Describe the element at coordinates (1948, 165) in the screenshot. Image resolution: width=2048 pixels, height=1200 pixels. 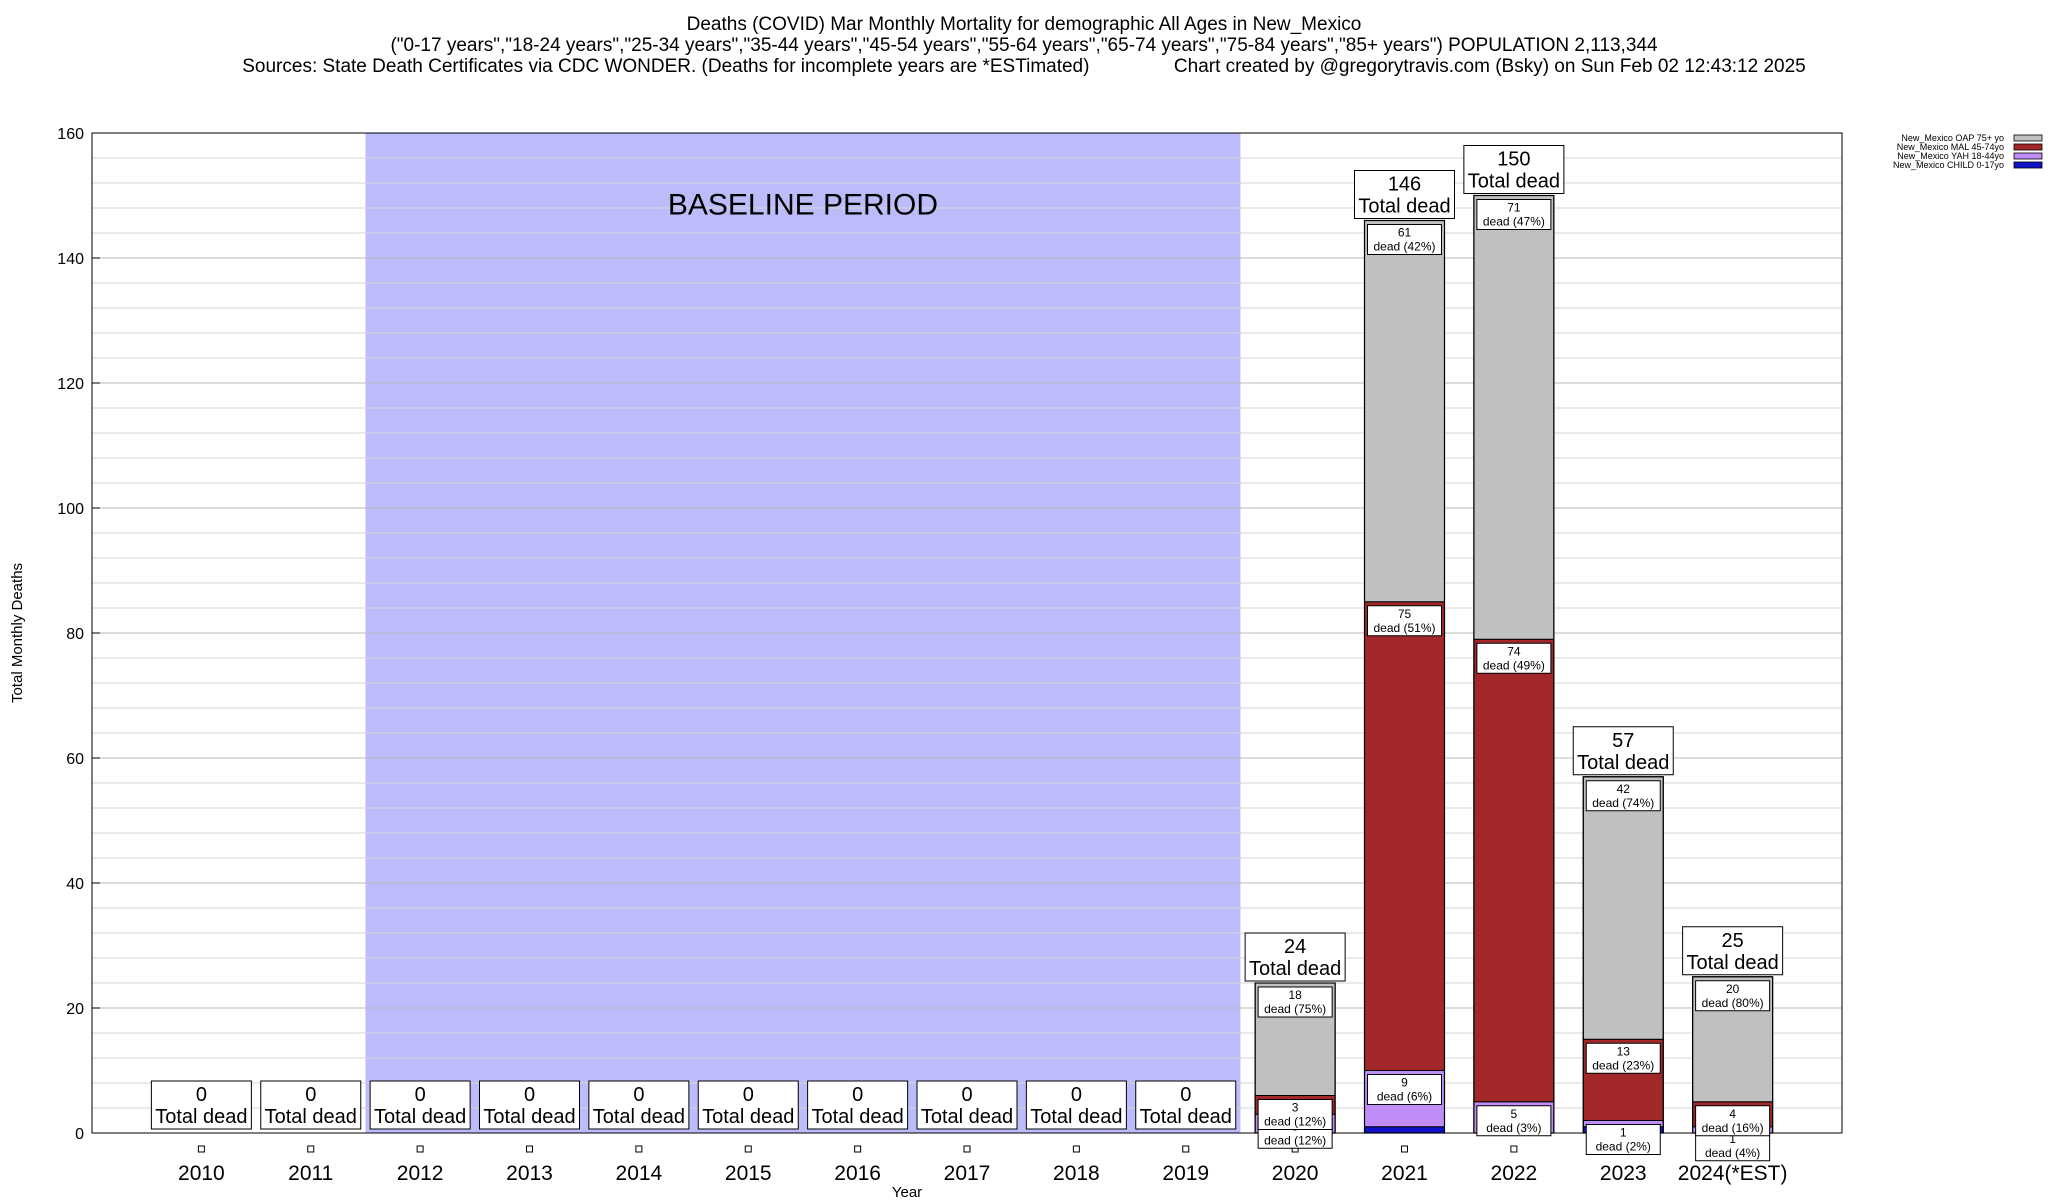
I see `legend-label: New_Mexico CHILD 0-17yo` at that location.